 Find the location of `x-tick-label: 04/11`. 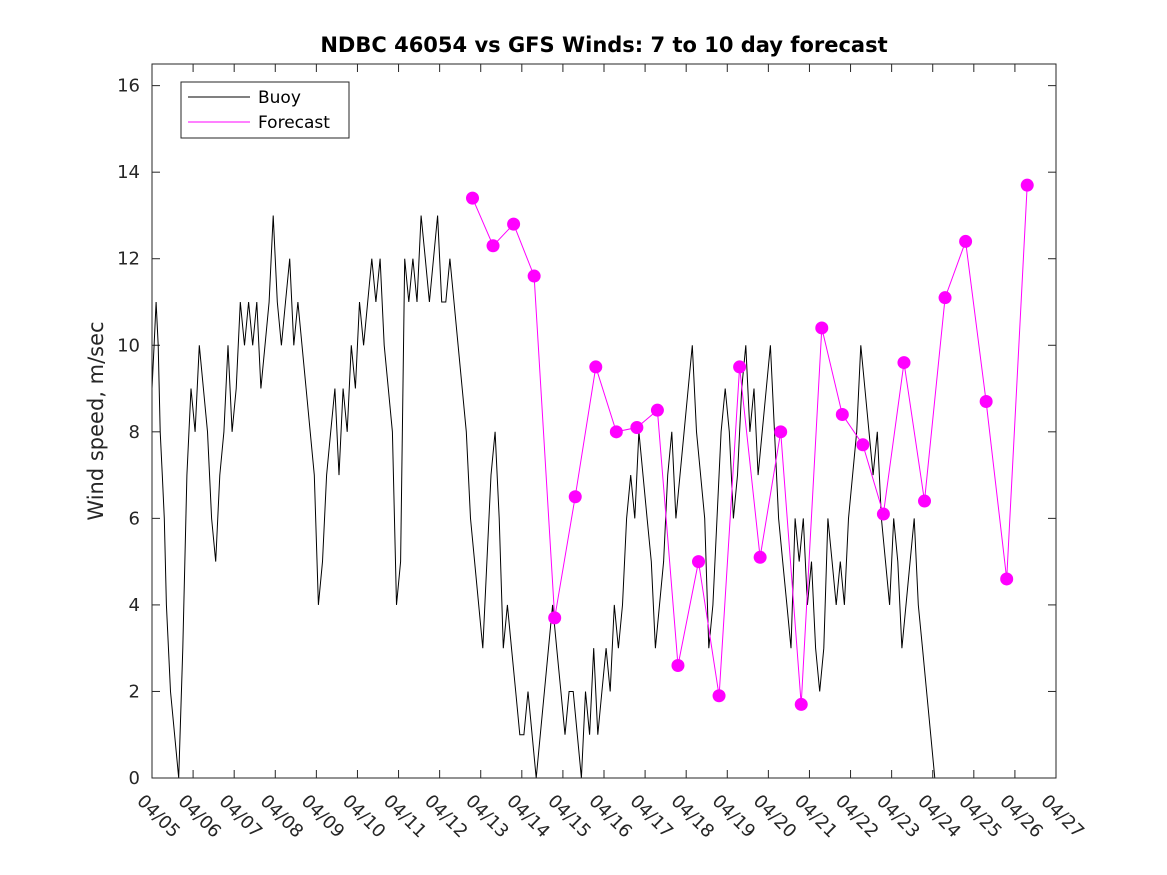

x-tick-label: 04/11 is located at coordinates (405, 817).